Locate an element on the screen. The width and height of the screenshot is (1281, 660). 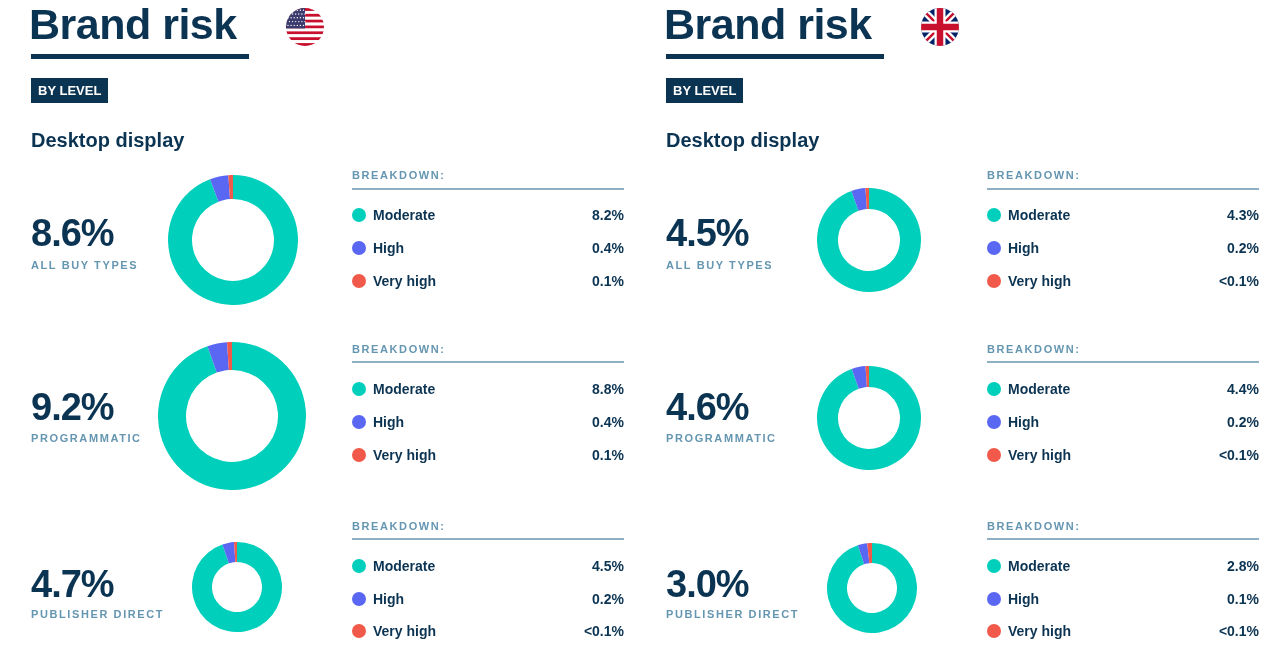
data-label: 4.5% is located at coordinates (608, 566).